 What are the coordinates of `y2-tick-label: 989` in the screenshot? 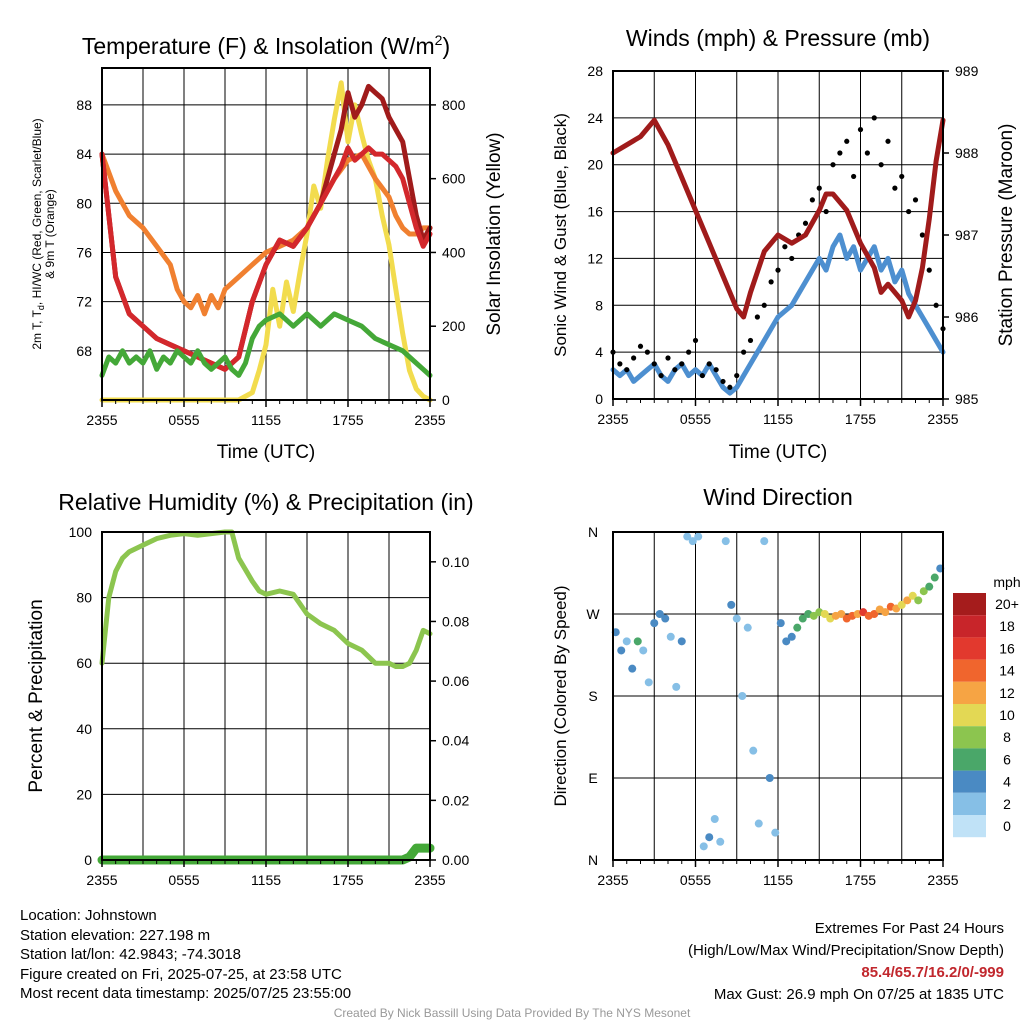 It's located at (967, 71).